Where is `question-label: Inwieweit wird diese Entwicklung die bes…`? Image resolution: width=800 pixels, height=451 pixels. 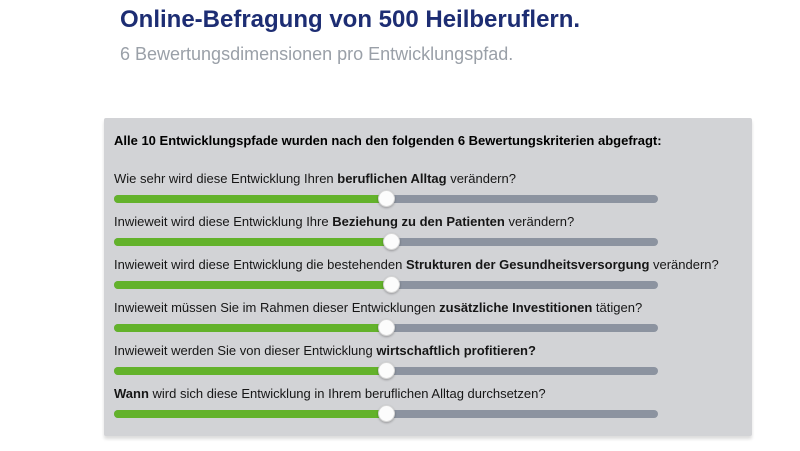
question-label: Inwieweit wird diese Entwicklung die bes… is located at coordinates (416, 264).